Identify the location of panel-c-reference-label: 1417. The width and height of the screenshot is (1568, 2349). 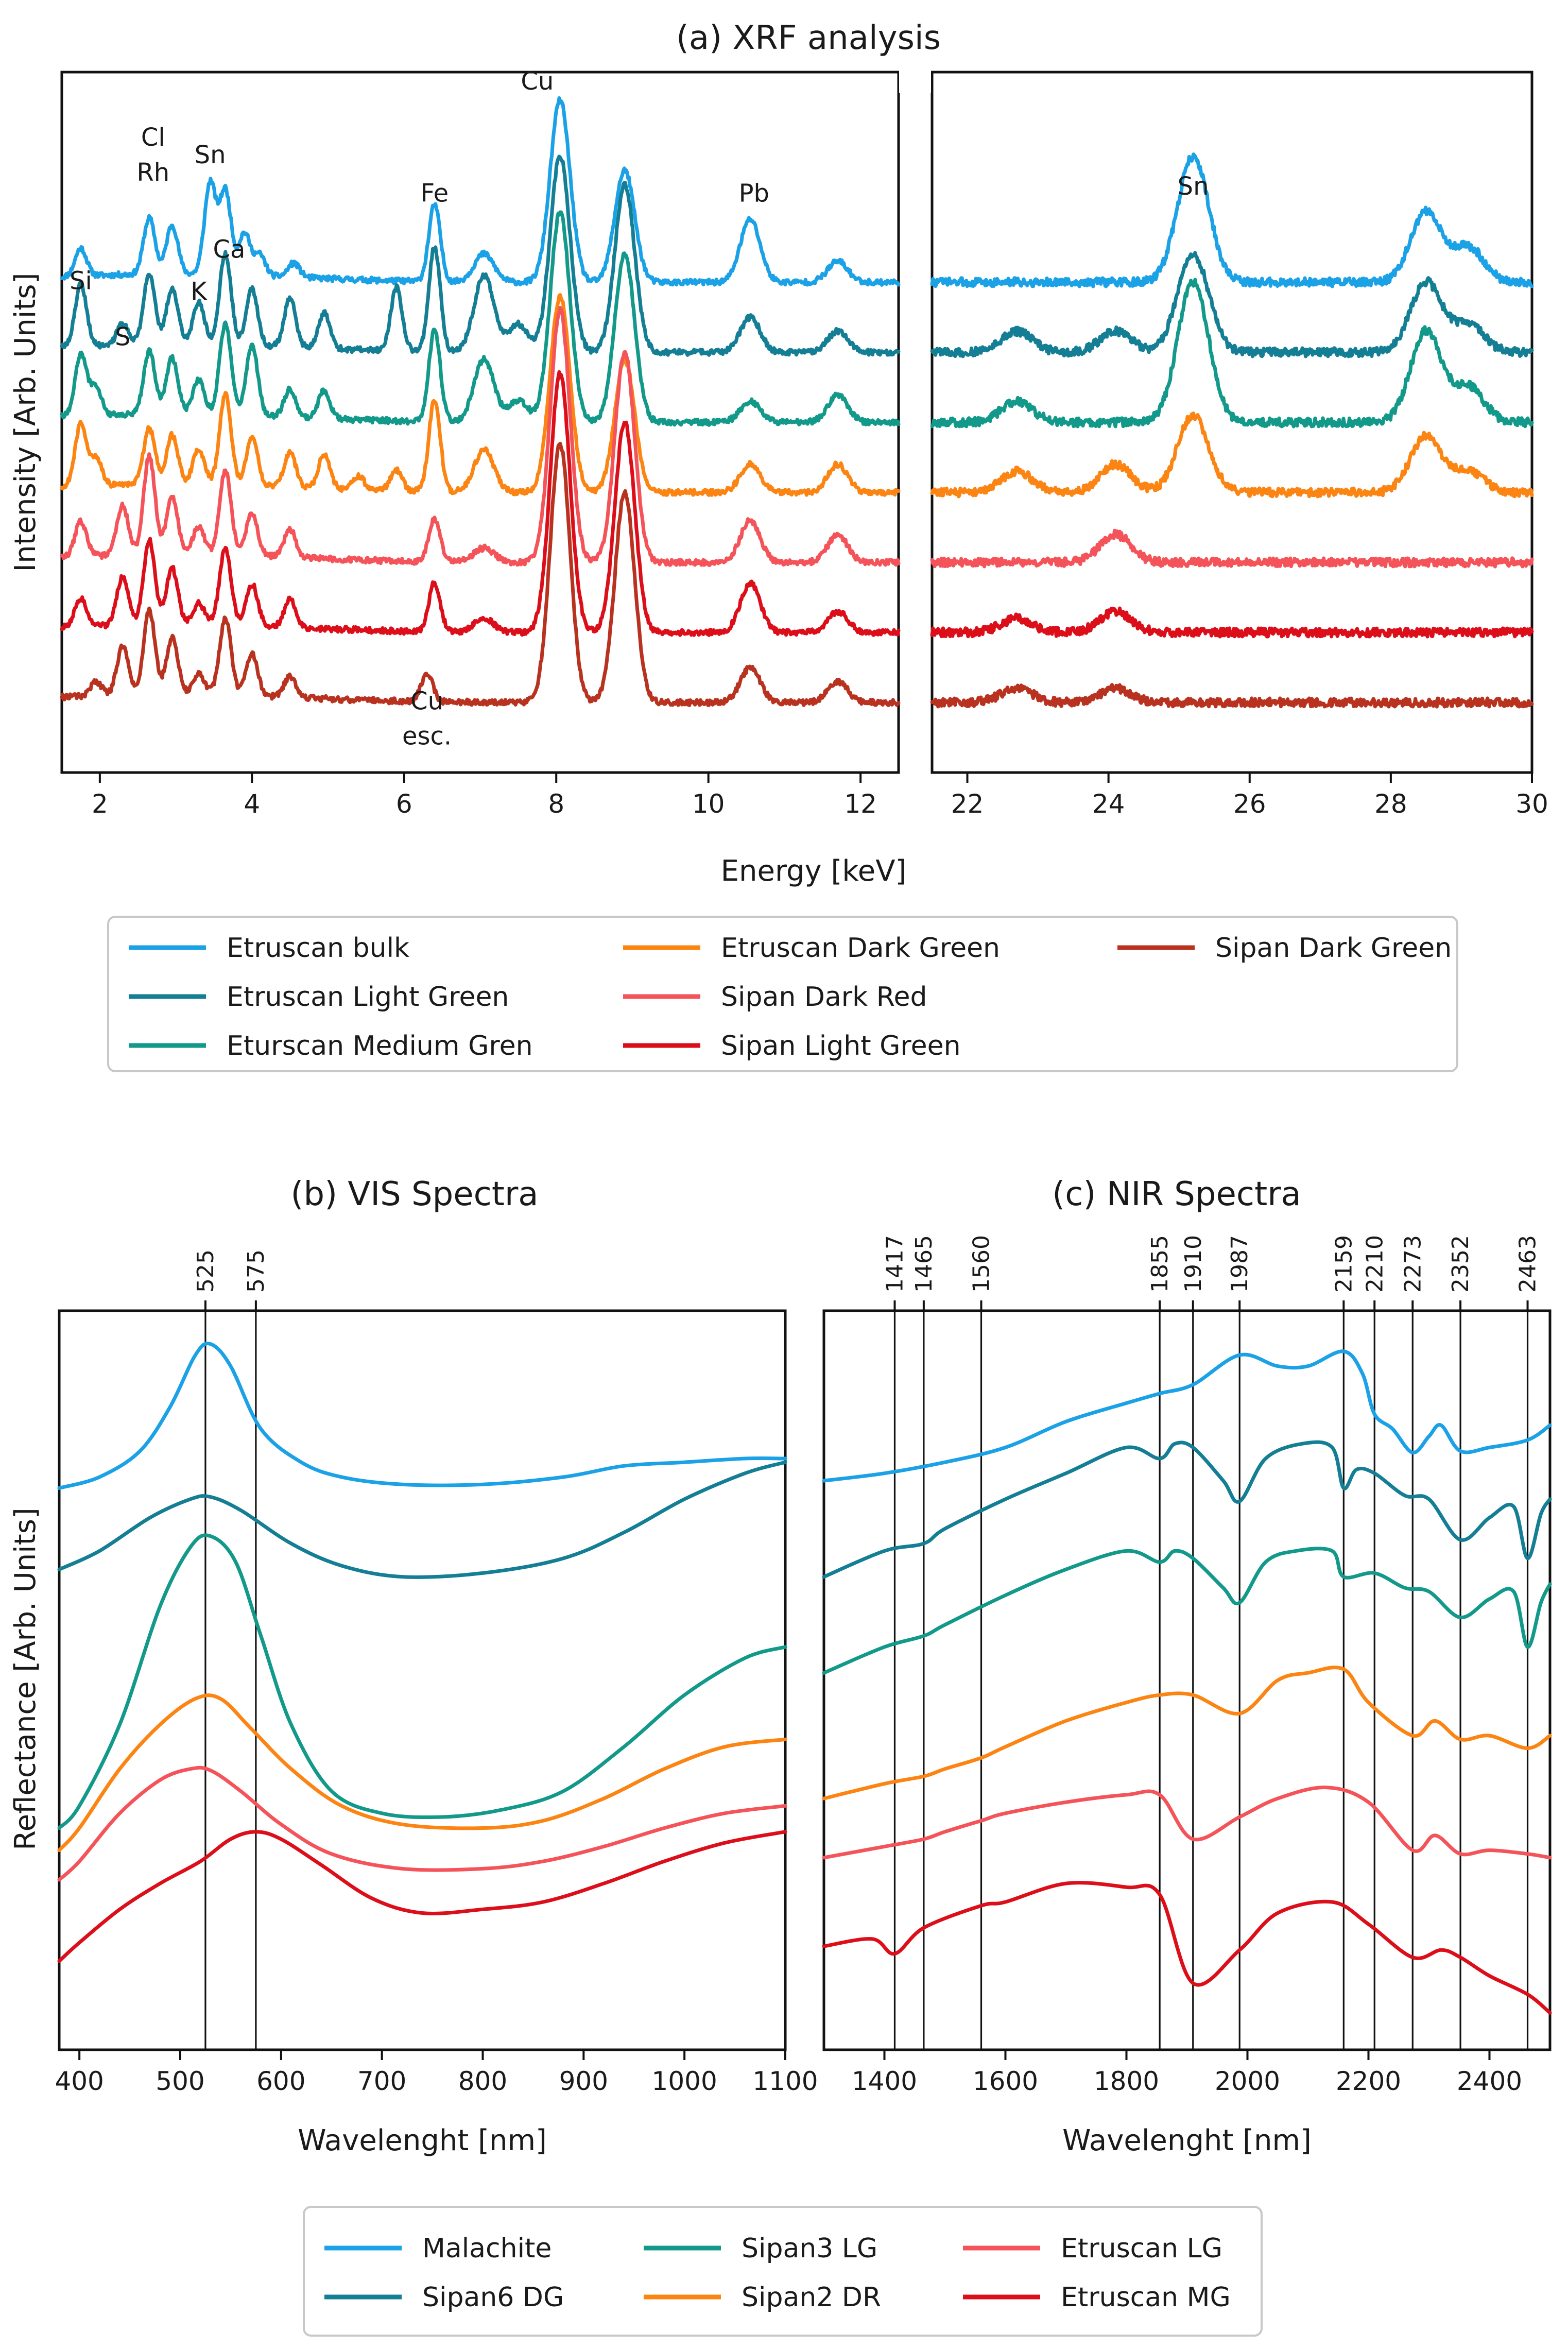
(895, 1264).